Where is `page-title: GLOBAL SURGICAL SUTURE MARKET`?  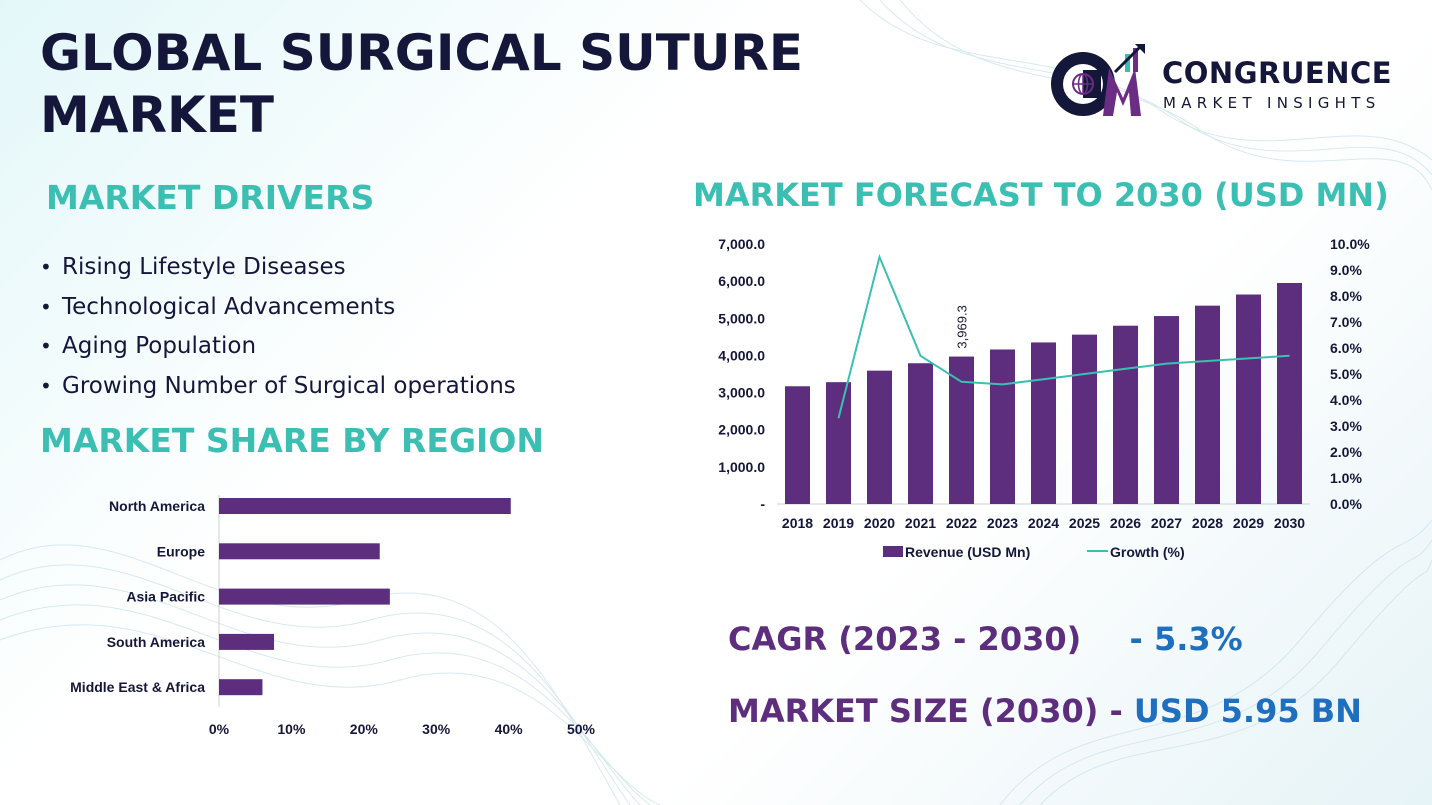
page-title: GLOBAL SURGICAL SUTURE MARKET is located at coordinates (422, 84).